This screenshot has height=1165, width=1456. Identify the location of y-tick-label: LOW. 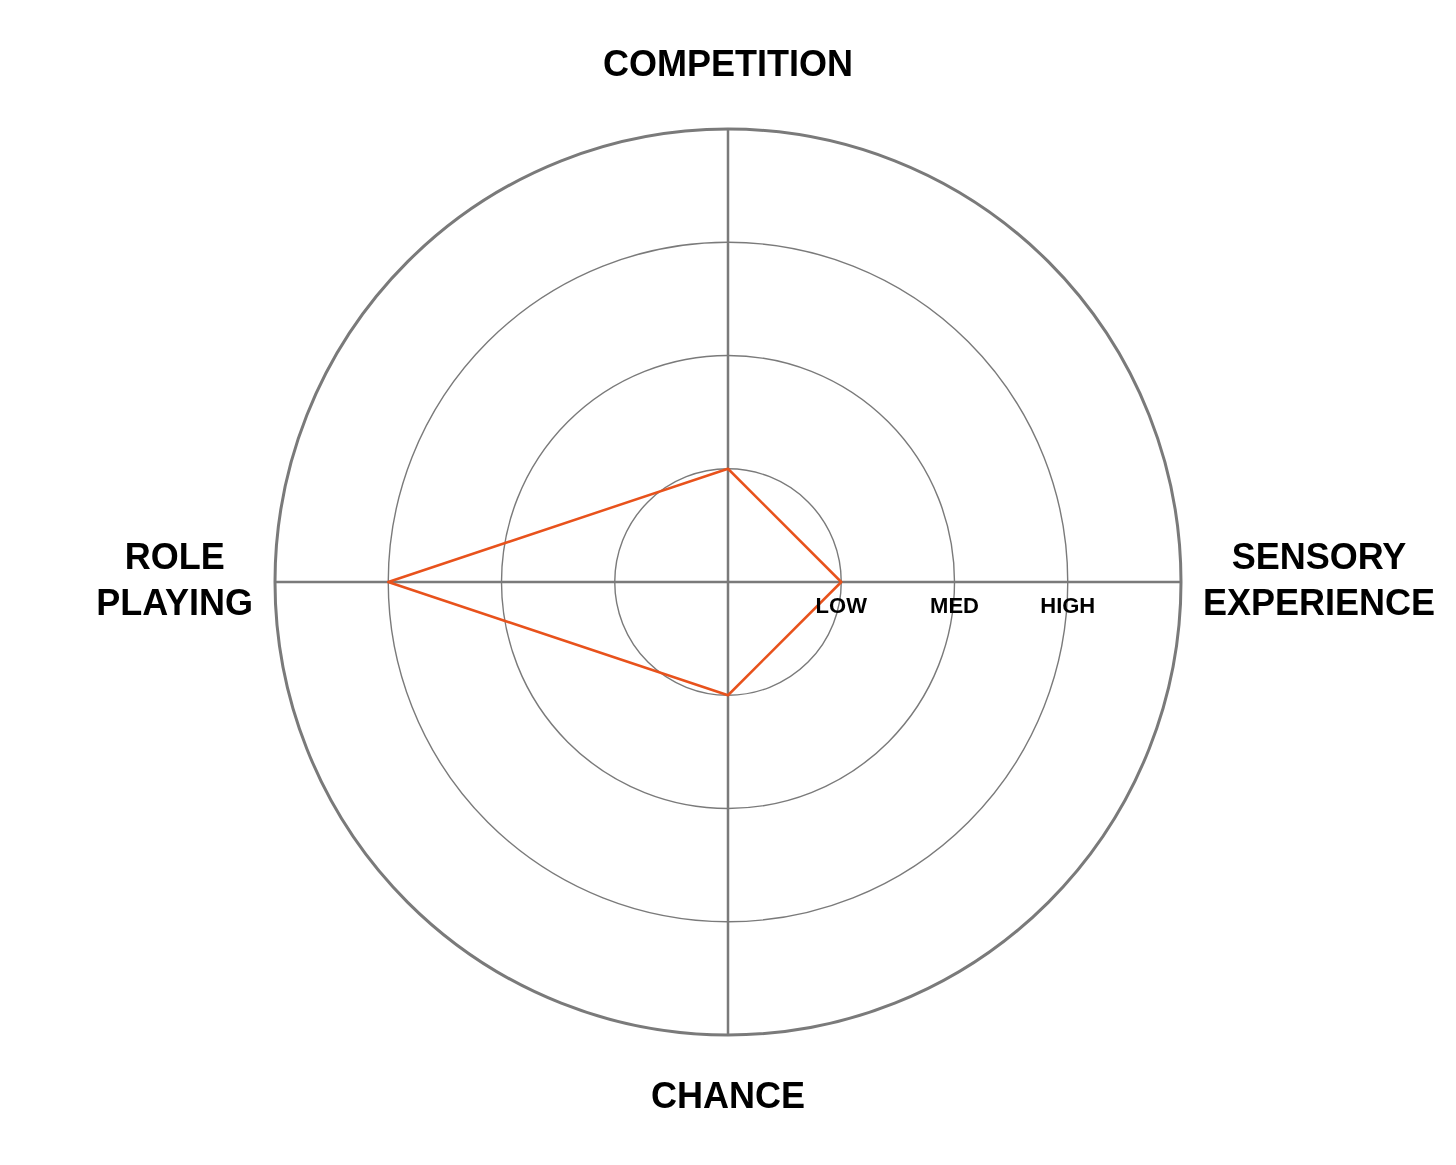
(841, 606).